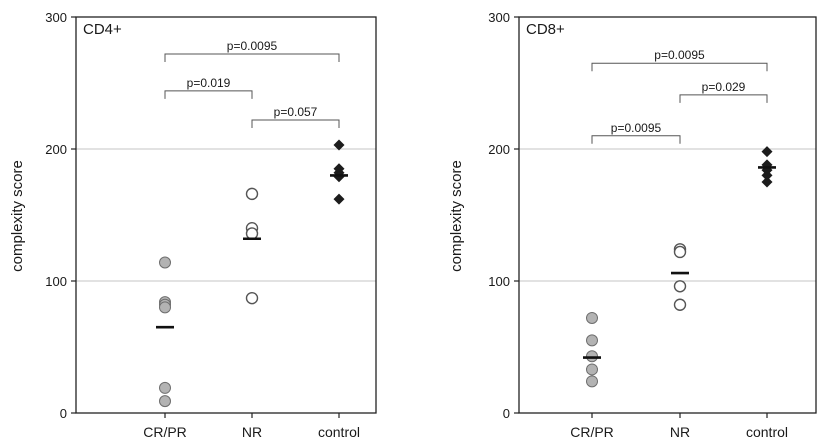  I want to click on p-value-label: p=0.029, so click(724, 87).